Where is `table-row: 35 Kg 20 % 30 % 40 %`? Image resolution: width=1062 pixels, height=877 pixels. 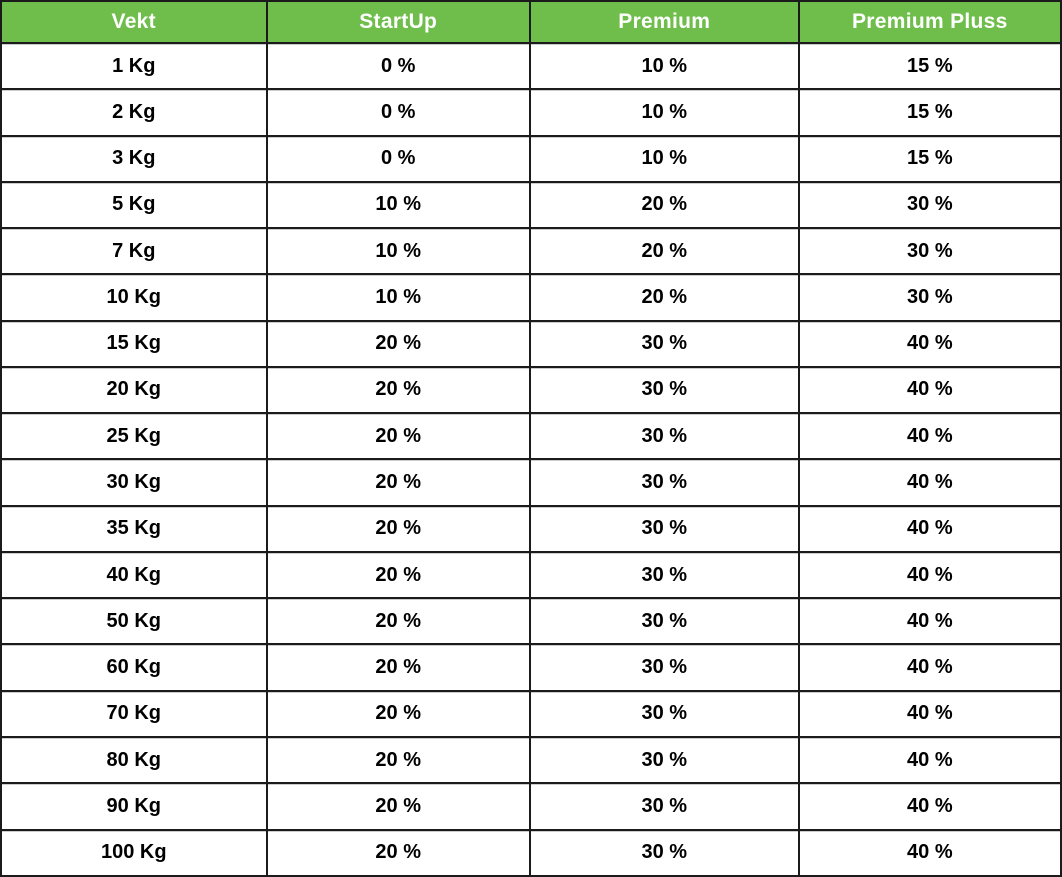
table-row: 35 Kg 20 % 30 % 40 % is located at coordinates (531, 528).